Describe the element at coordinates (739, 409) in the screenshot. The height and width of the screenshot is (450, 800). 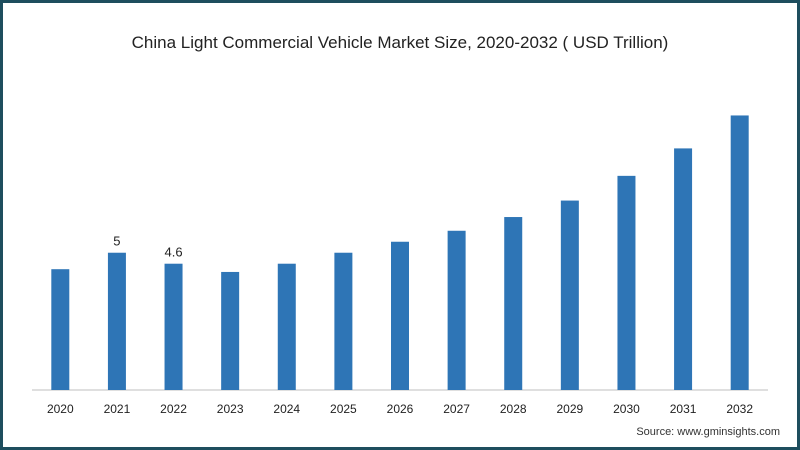
I see `x-tick-label-2032: 2032` at that location.